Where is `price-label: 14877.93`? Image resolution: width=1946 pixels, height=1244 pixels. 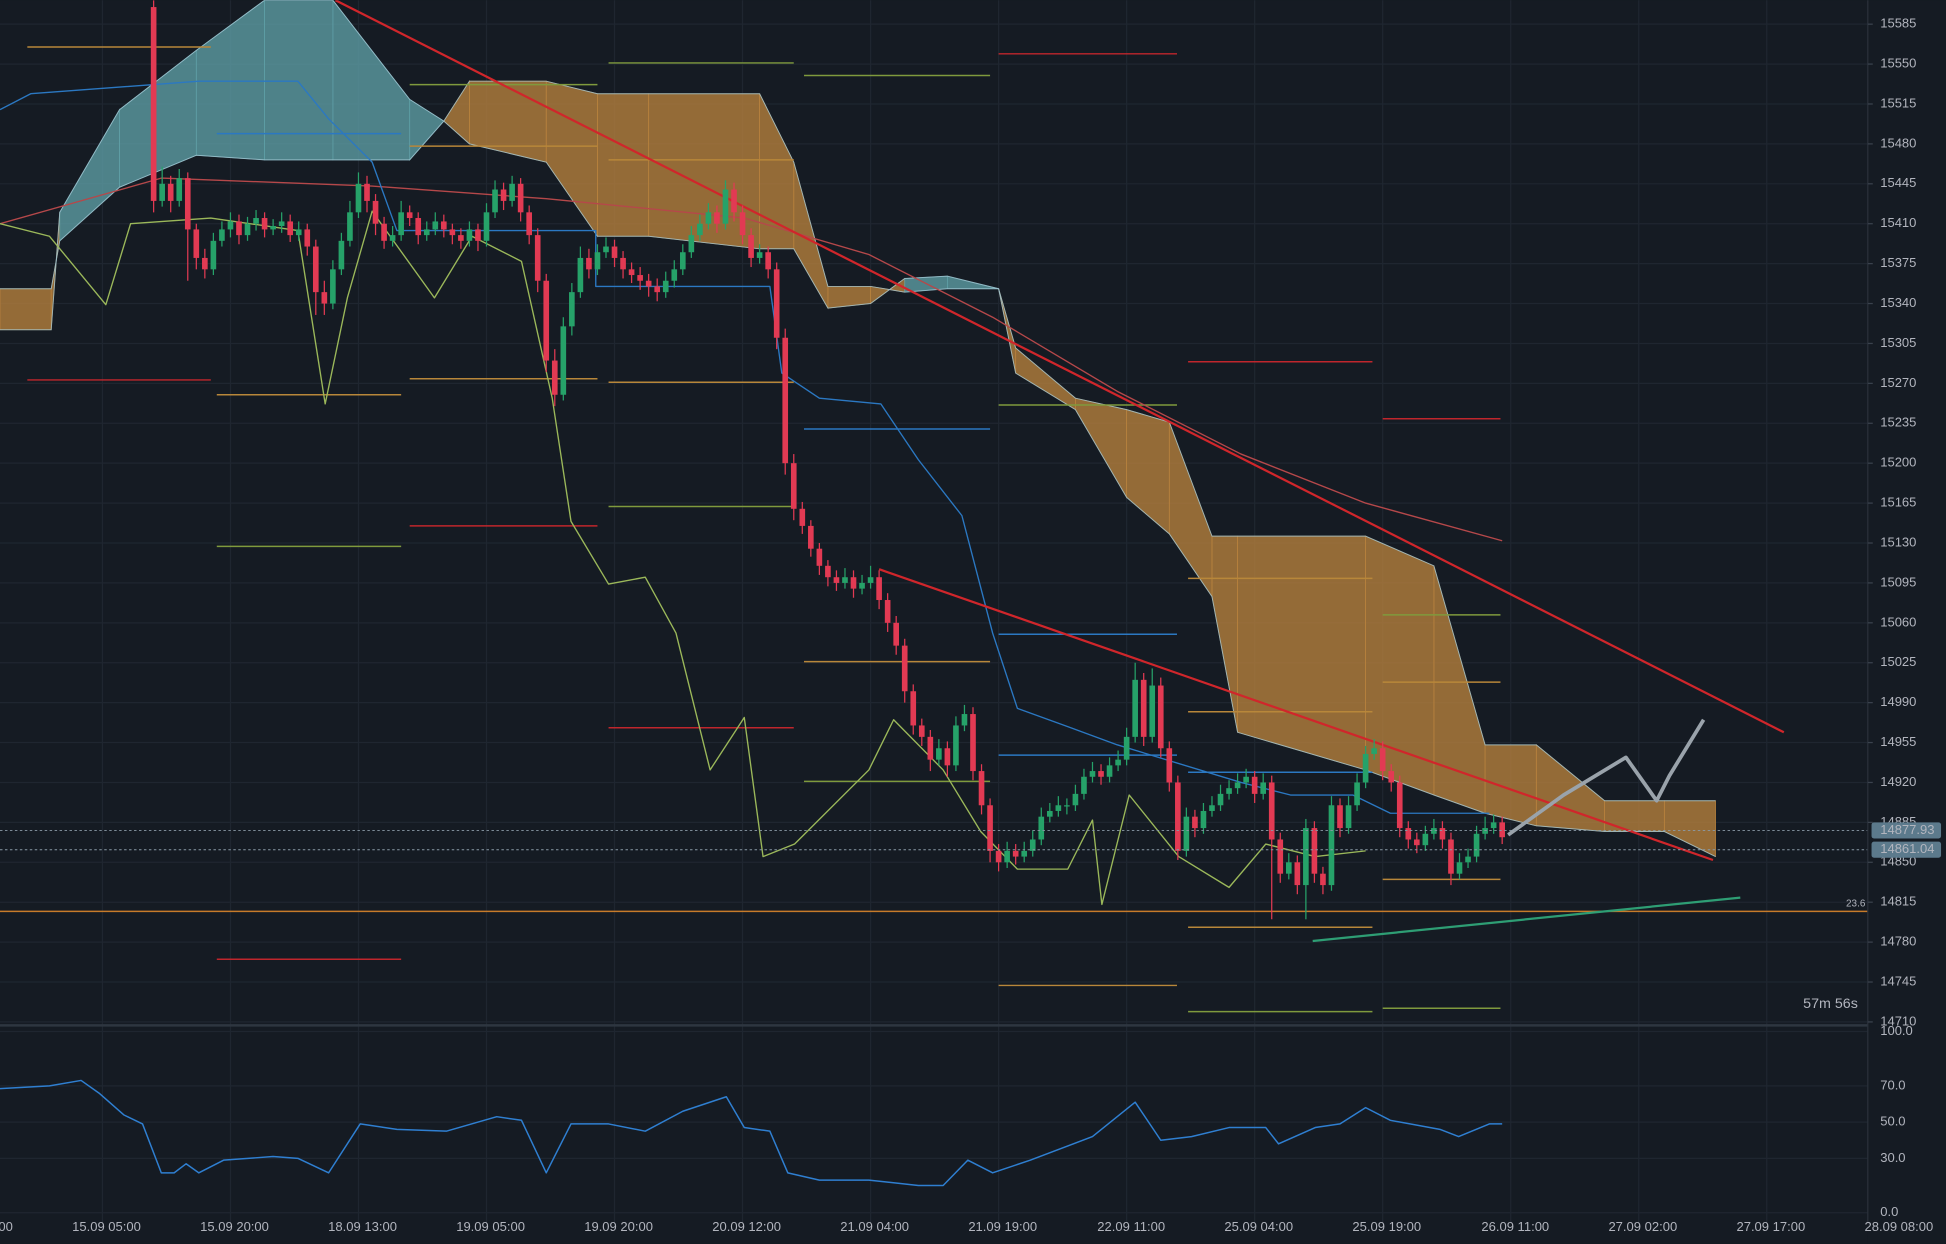 price-label: 14877.93 is located at coordinates (1907, 829).